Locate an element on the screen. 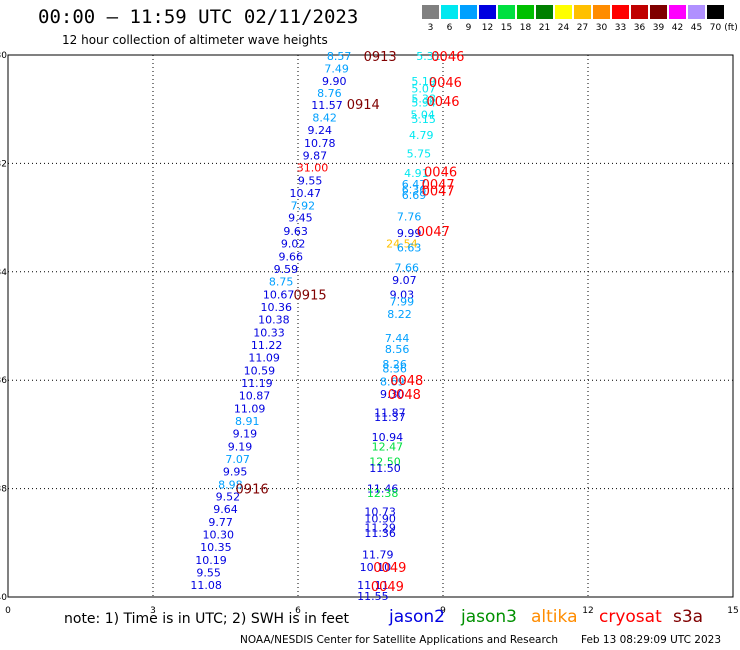  wave-height-value: 4.91 is located at coordinates (416, 173).